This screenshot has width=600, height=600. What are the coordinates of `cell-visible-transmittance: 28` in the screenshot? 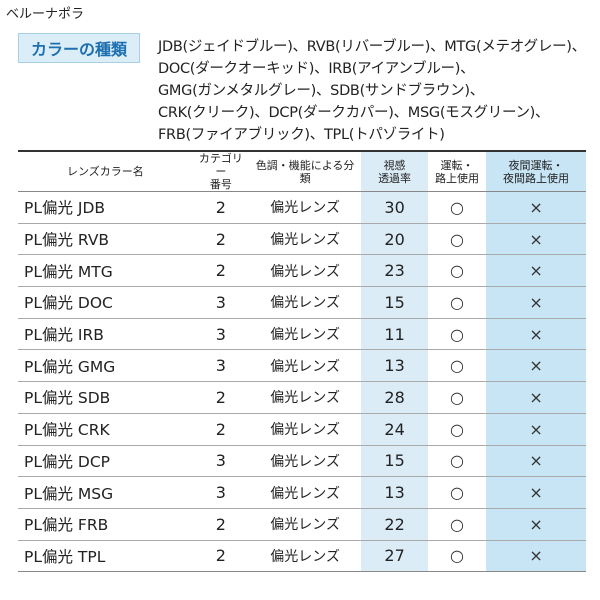 It's located at (394, 397).